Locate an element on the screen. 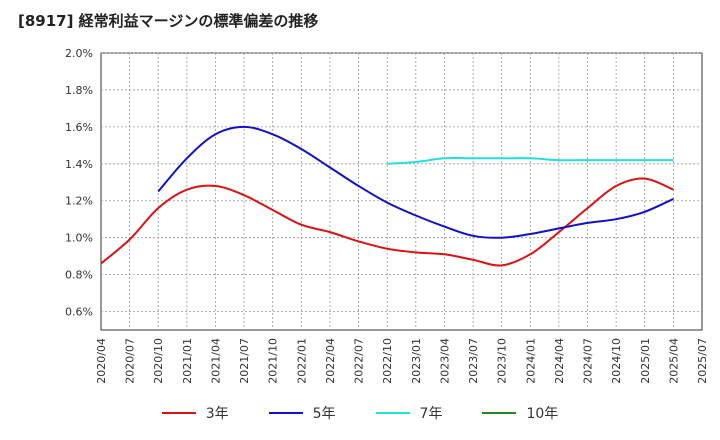 This screenshot has height=440, width=720. x-tick-label: 2020/07 is located at coordinates (130, 361).